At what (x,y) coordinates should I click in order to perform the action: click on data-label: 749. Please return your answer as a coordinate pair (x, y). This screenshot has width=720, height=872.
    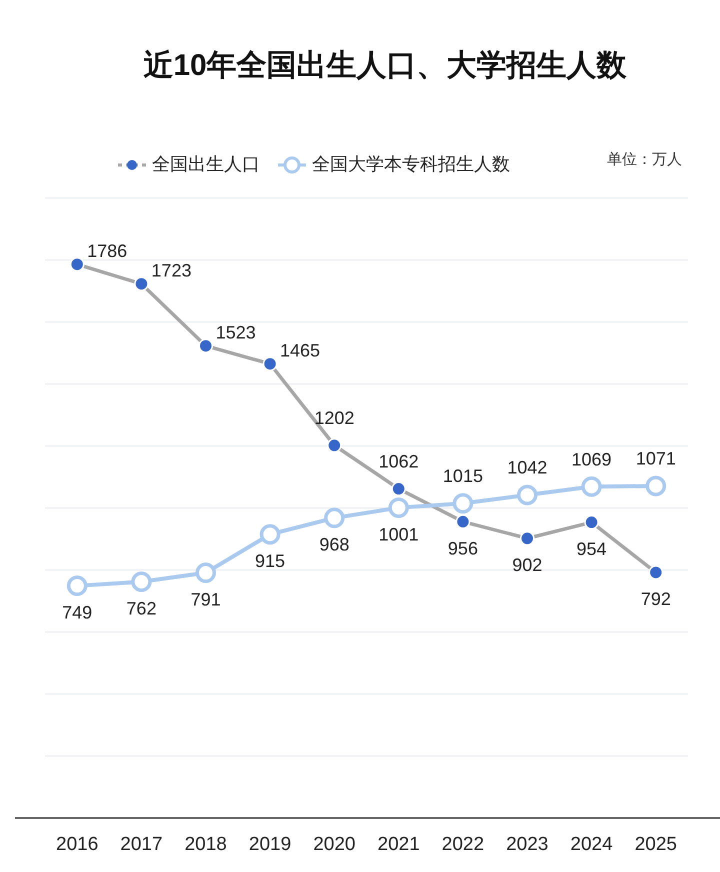
    Looking at the image, I should click on (77, 612).